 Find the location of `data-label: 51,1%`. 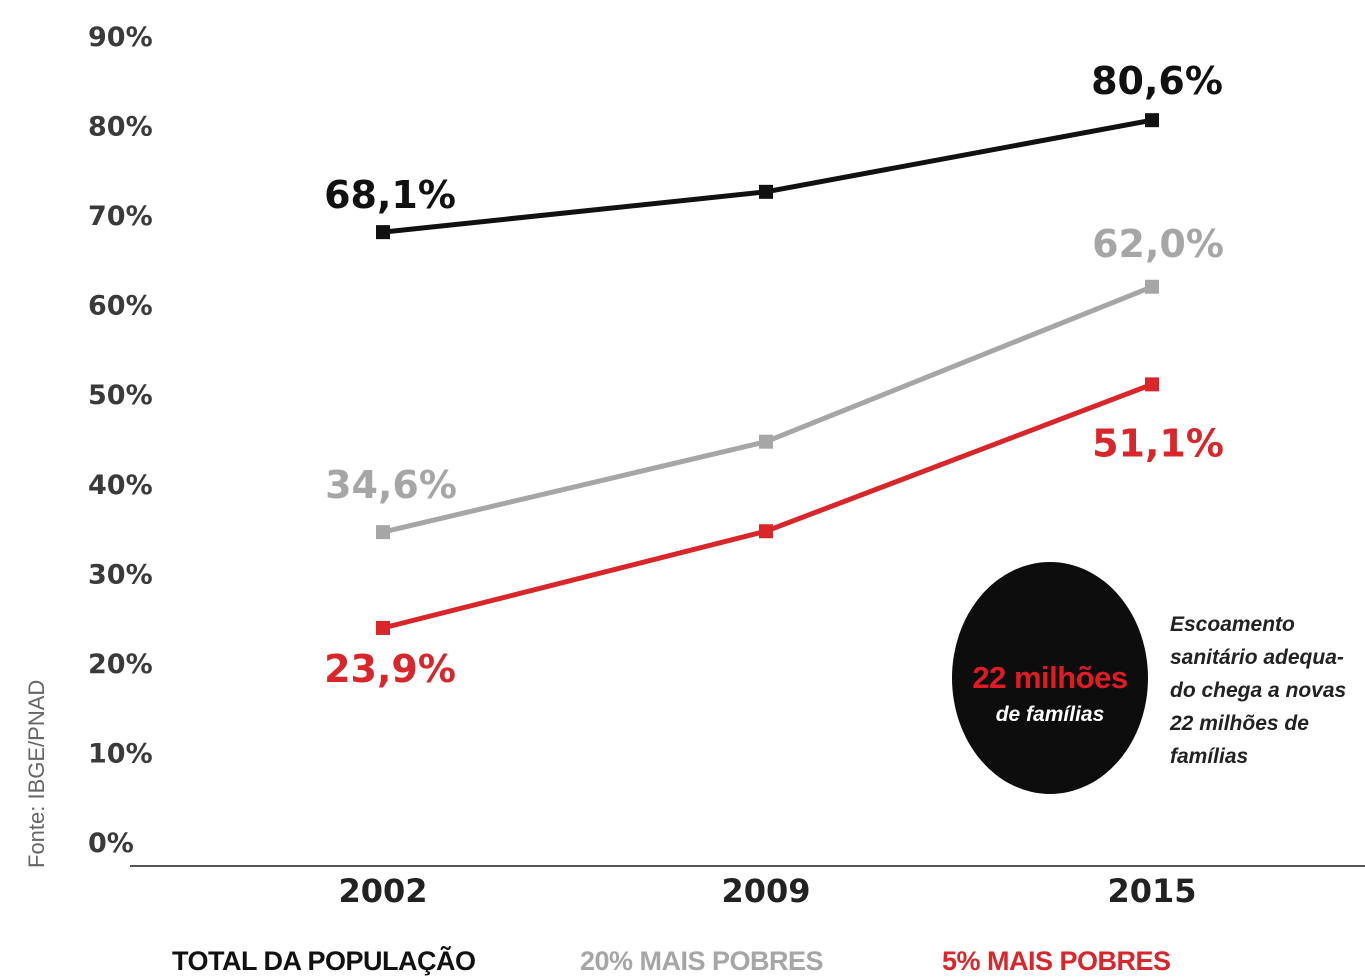

data-label: 51,1% is located at coordinates (1158, 443).